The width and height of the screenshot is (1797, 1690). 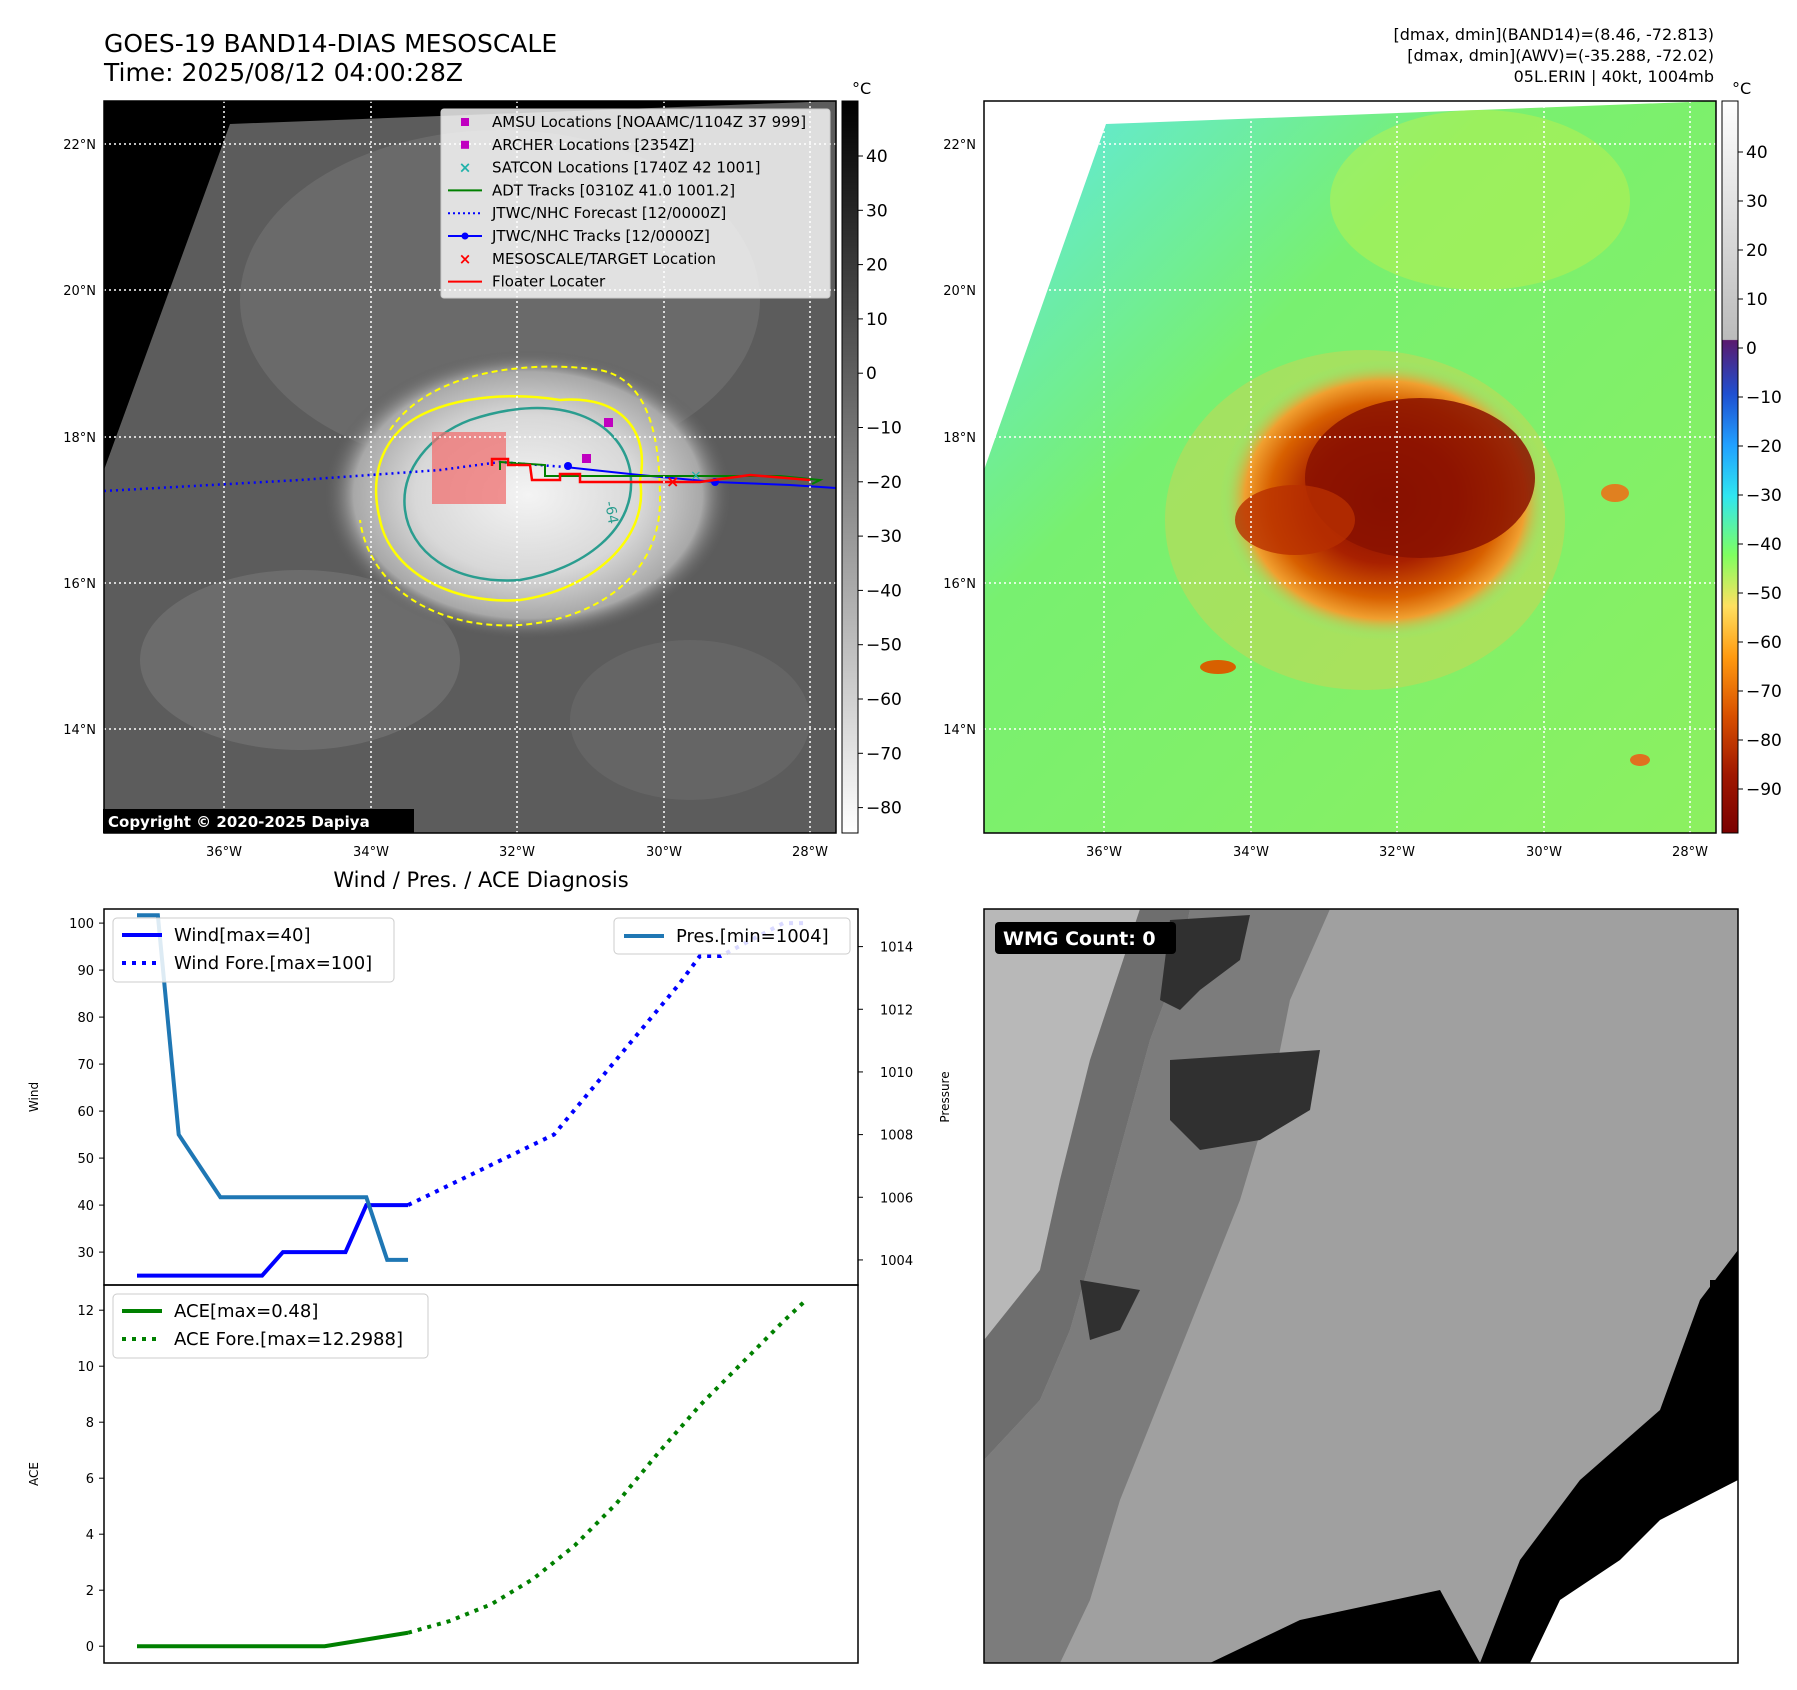 I want to click on y-tick-label: 70, so click(x=85, y=1065).